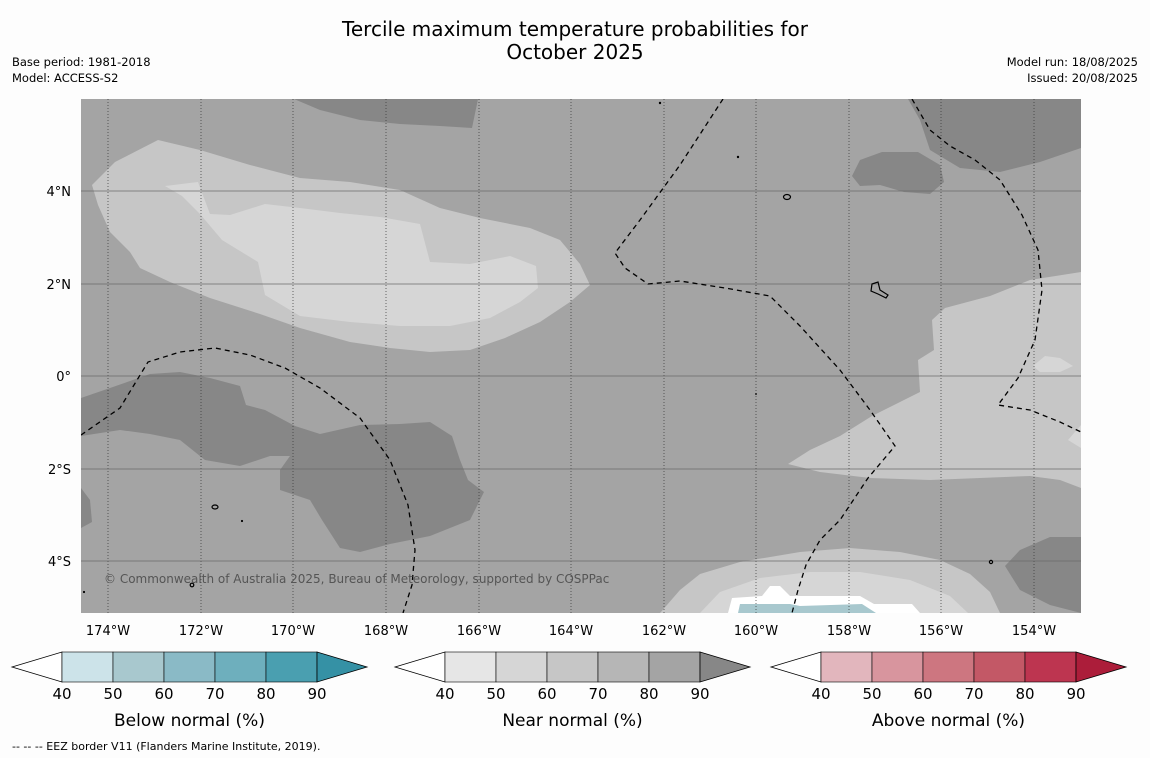 This screenshot has height=758, width=1150. I want to click on near-normal-90-north, so click(386, 113).